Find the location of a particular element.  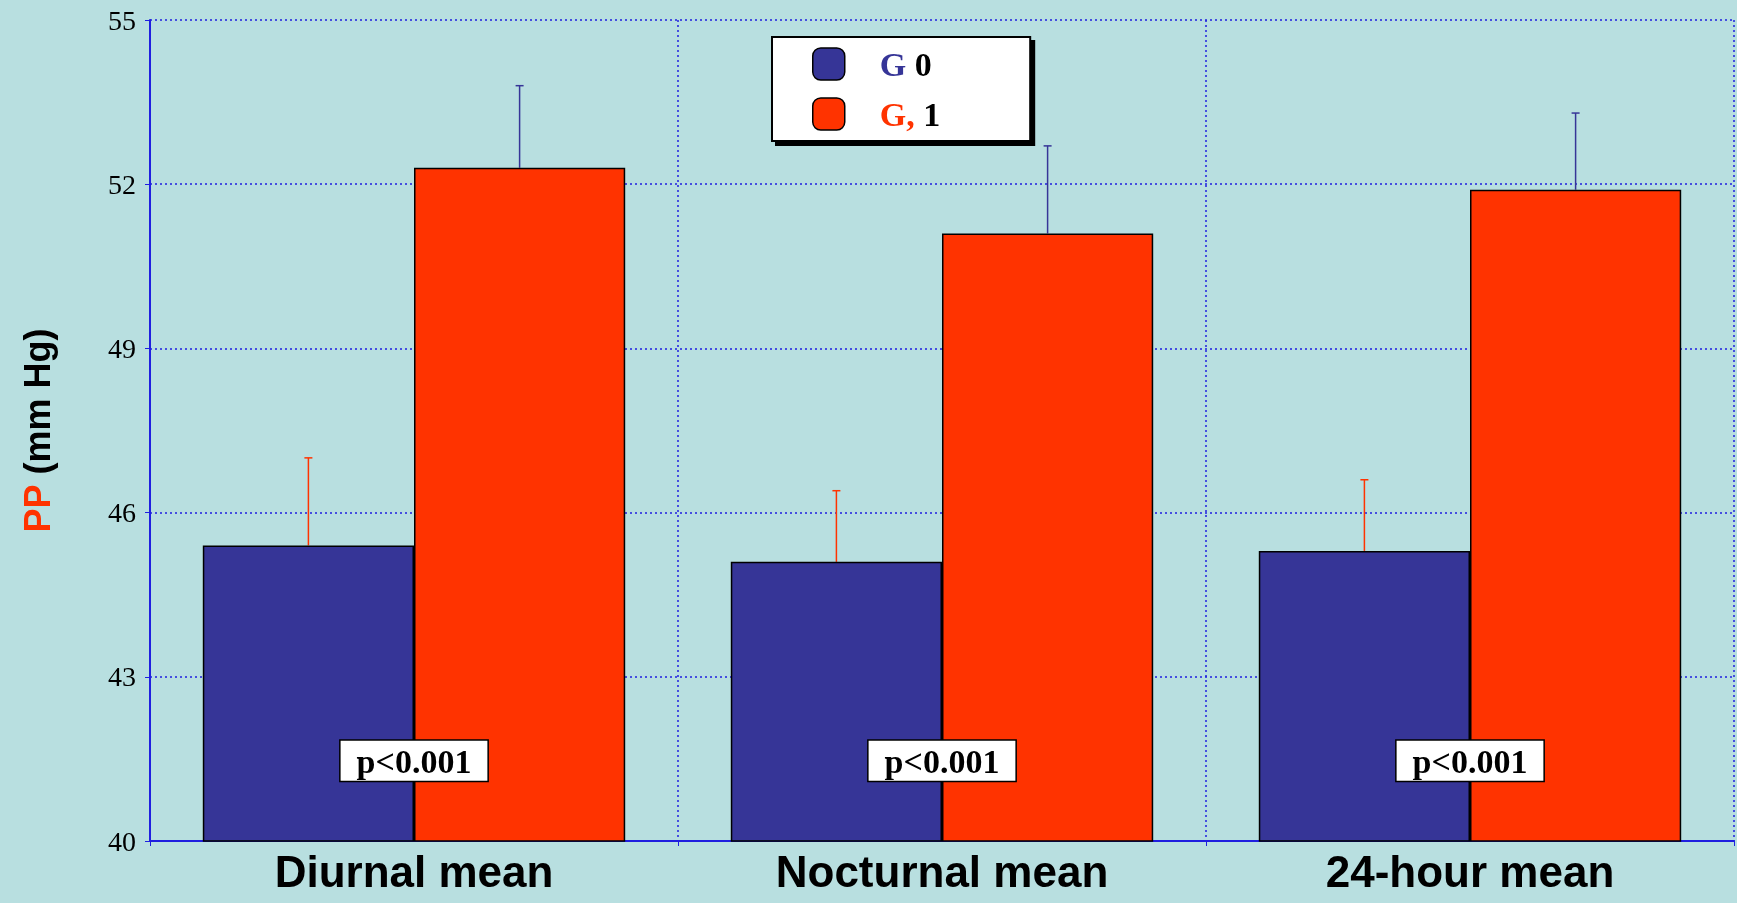

x-tick-label: 24-hour mean is located at coordinates (1470, 871).